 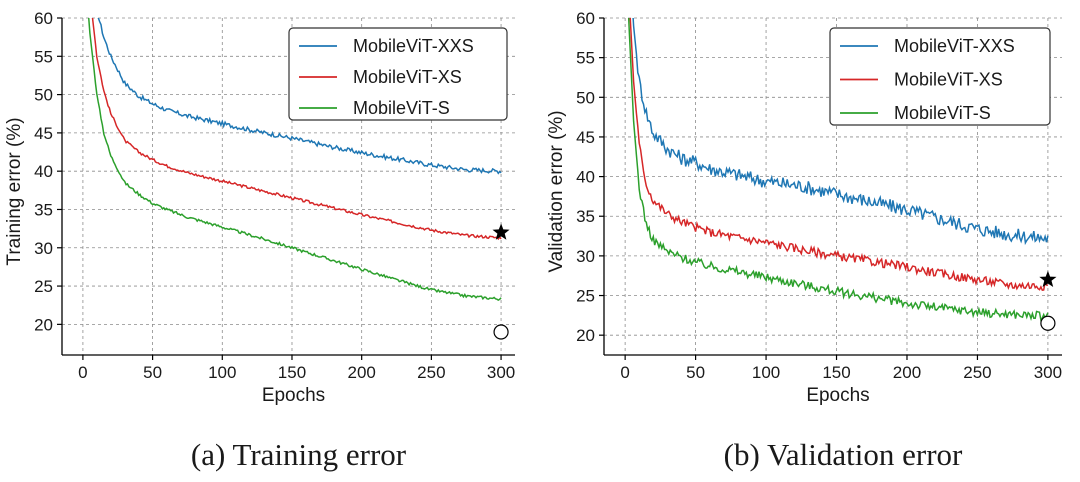 What do you see at coordinates (556, 191) in the screenshot?
I see `y-axis-title: Validation error (%)` at bounding box center [556, 191].